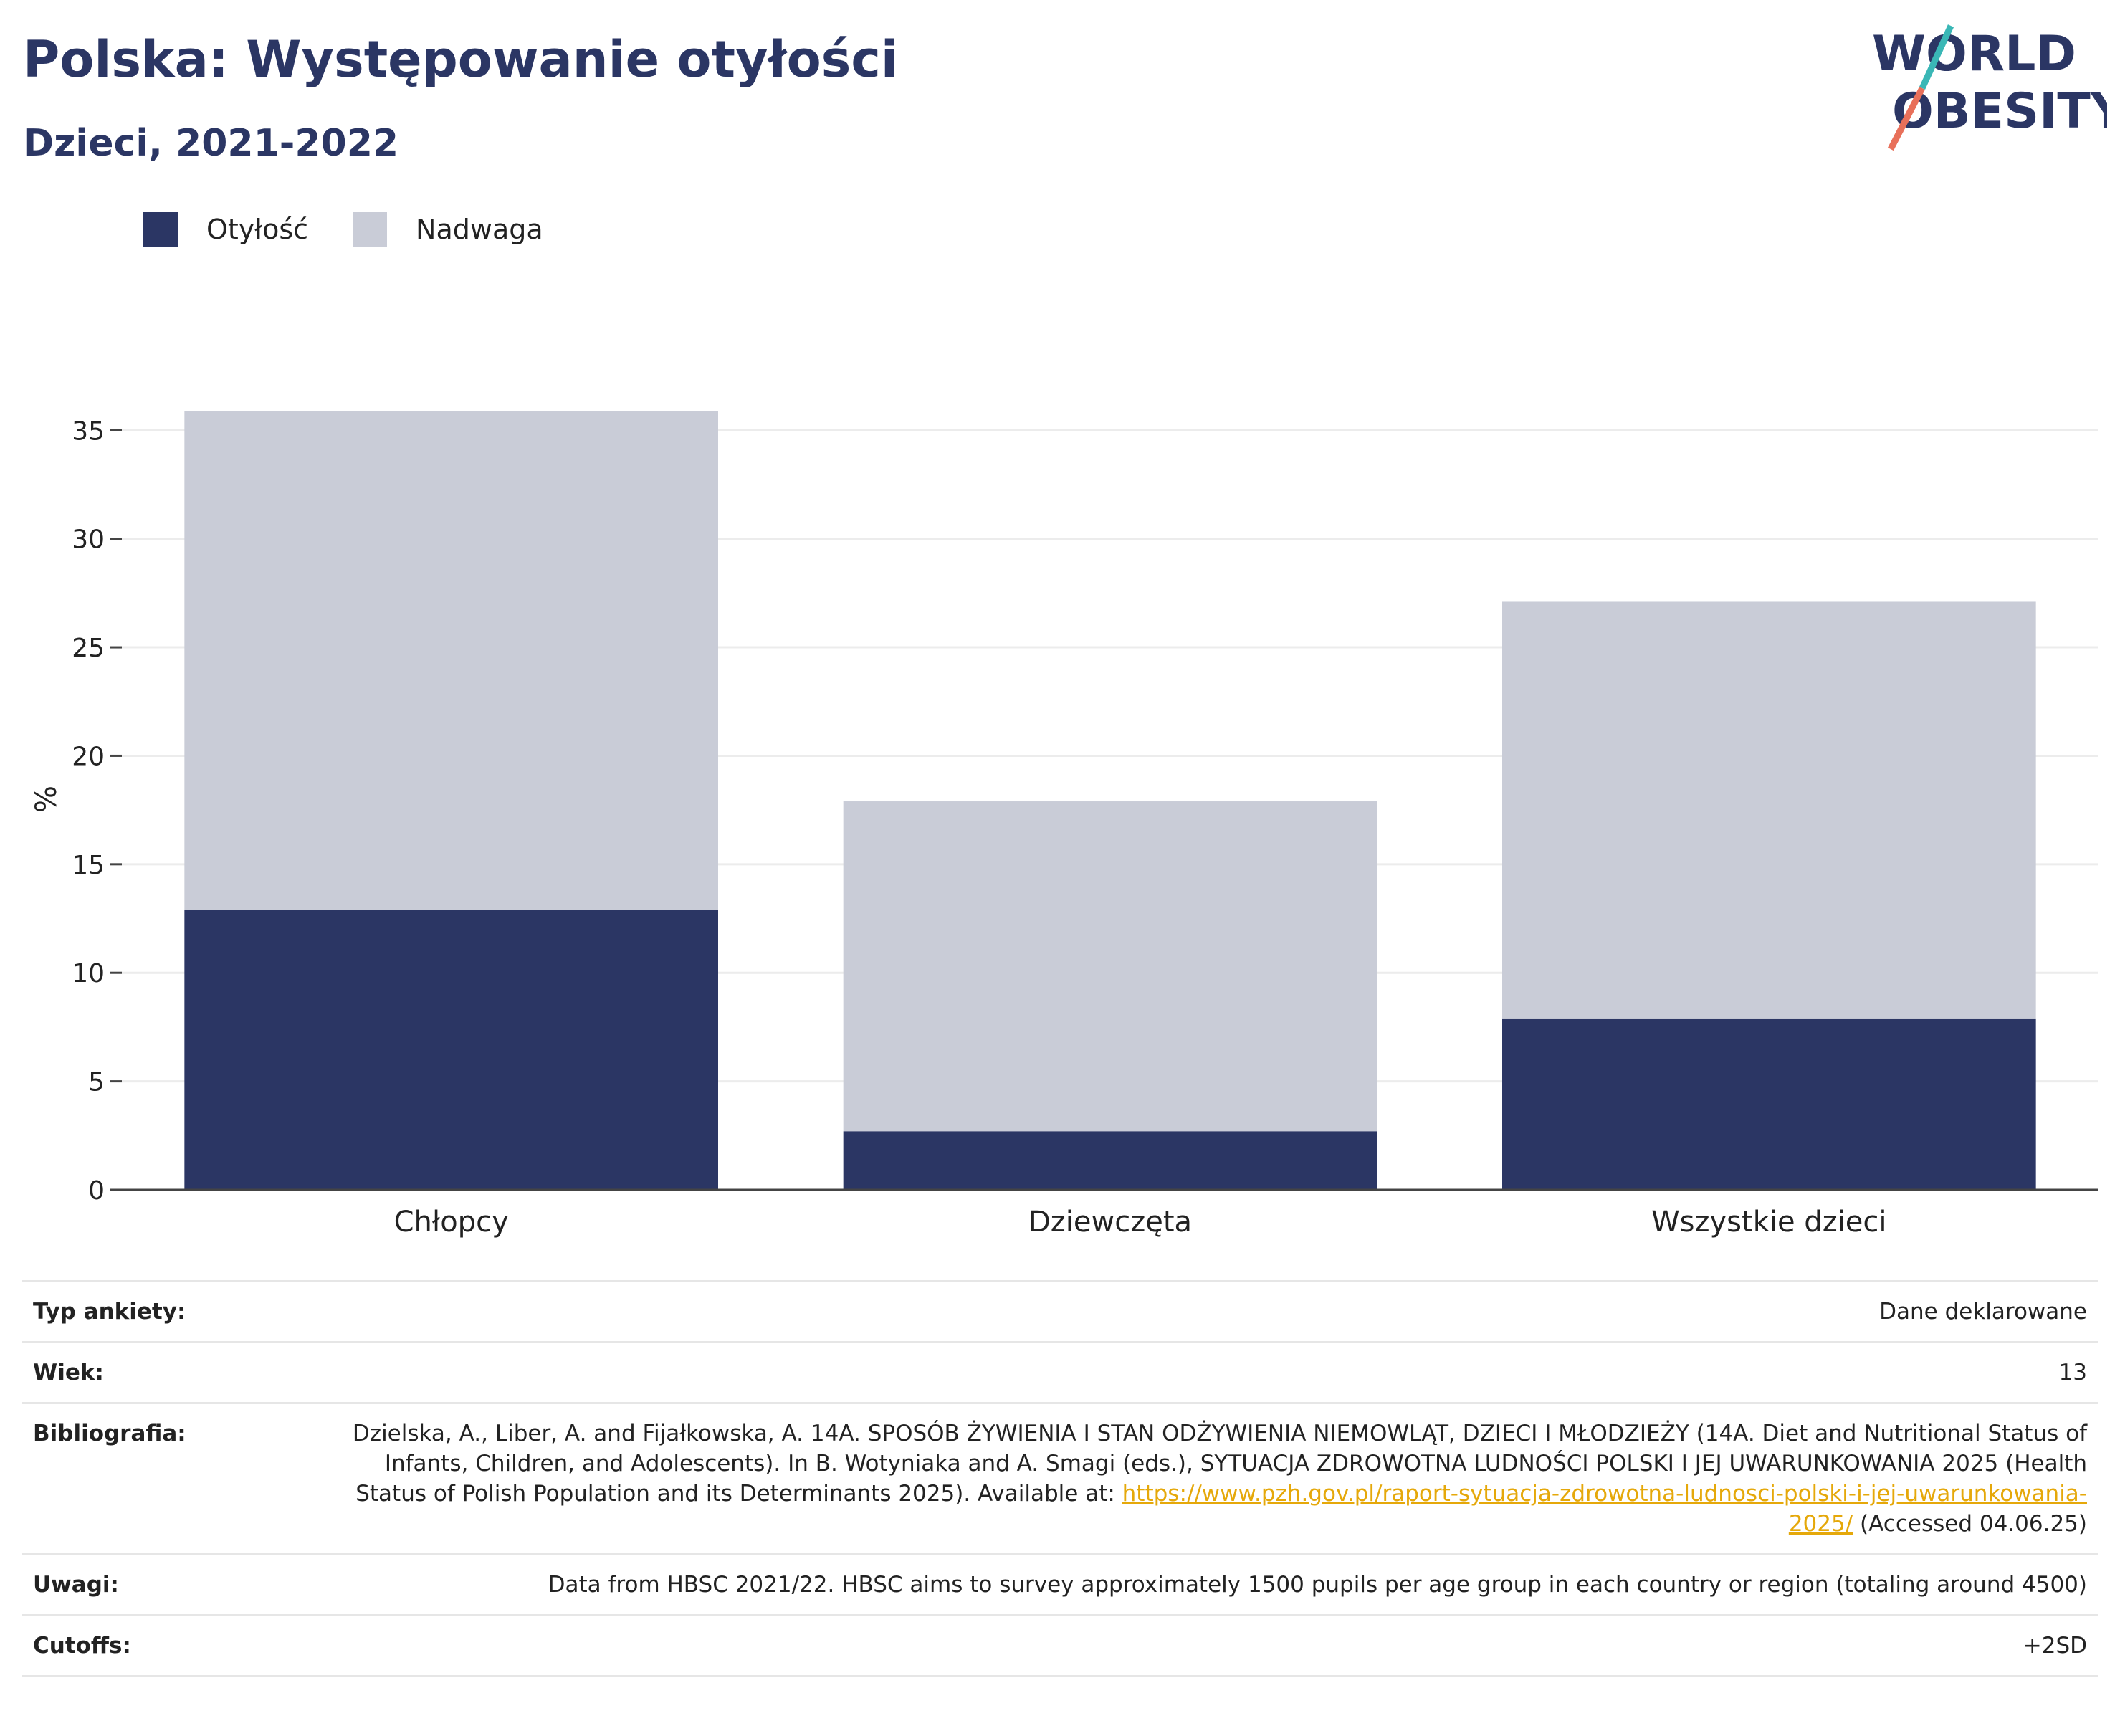  What do you see at coordinates (162, 1646) in the screenshot?
I see `meta-key: Cutoffs:` at bounding box center [162, 1646].